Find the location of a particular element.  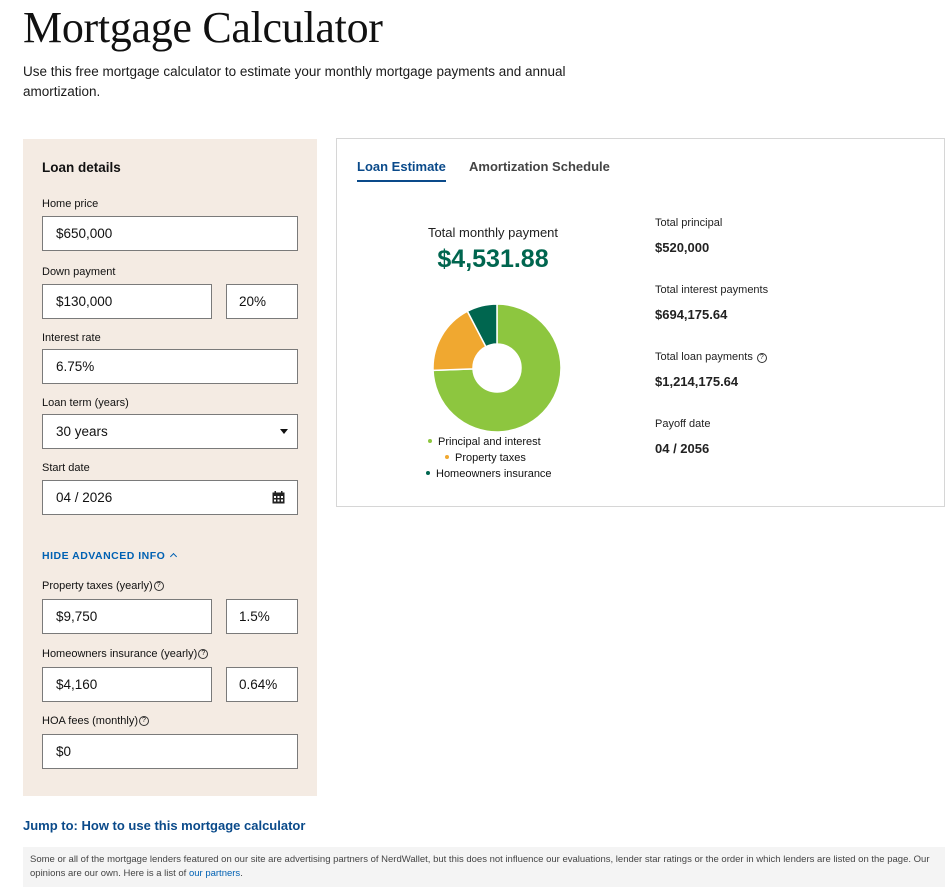

loan-details-heading: Loan details is located at coordinates (81, 167).